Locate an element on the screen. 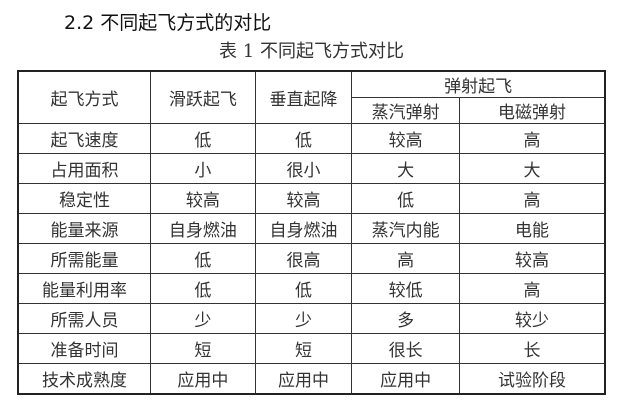 The height and width of the screenshot is (406, 623). row-label-cell: 稳定性 is located at coordinates (84, 198).